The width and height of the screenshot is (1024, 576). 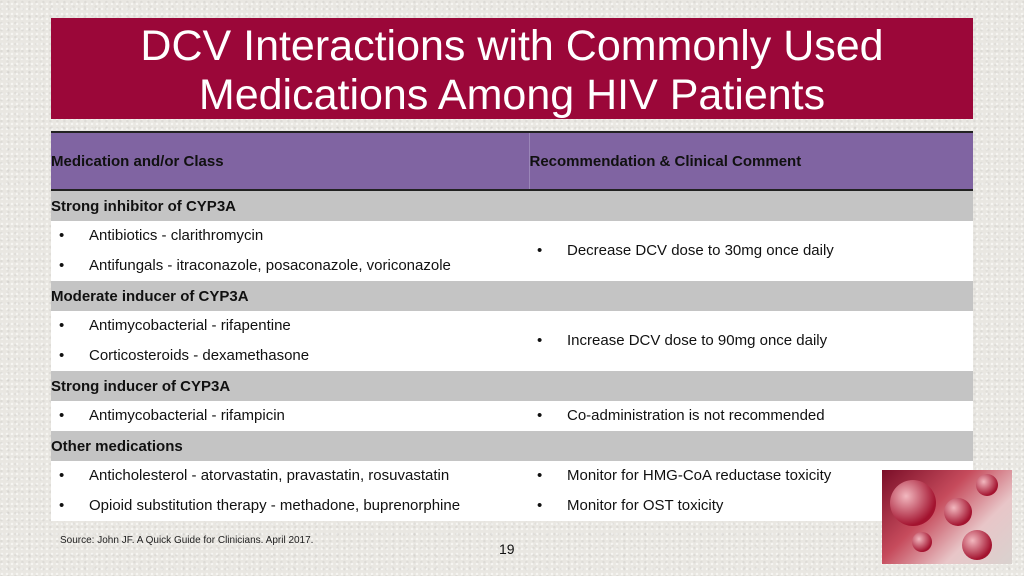 What do you see at coordinates (290, 161) in the screenshot?
I see `header-medication: Medication and/or Class` at bounding box center [290, 161].